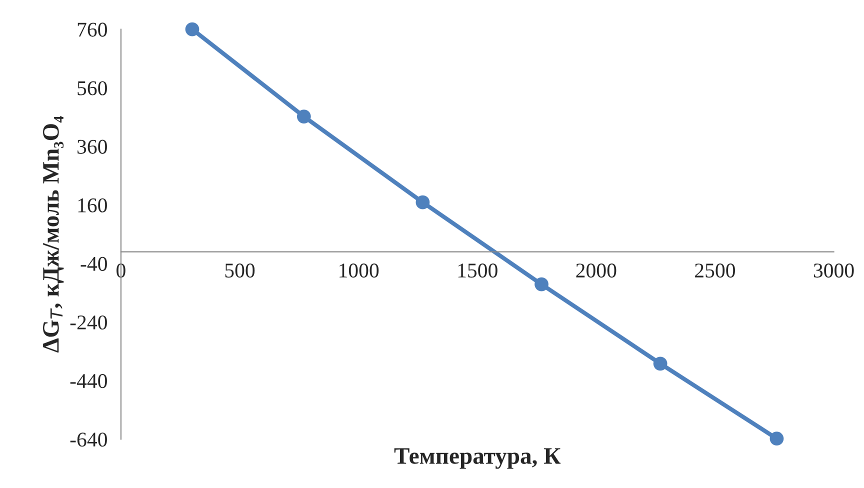 This screenshot has height=488, width=864. Describe the element at coordinates (92, 205) in the screenshot. I see `y-tick-label: 160` at that location.